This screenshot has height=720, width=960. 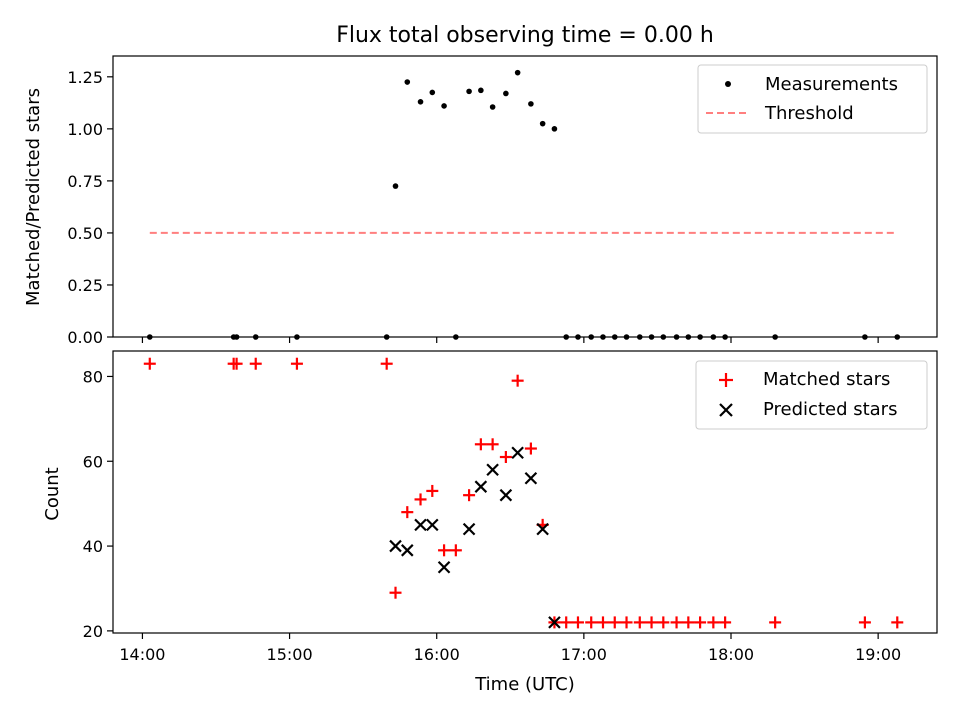 What do you see at coordinates (85, 285) in the screenshot?
I see `top-y-tick-label: 0.25` at bounding box center [85, 285].